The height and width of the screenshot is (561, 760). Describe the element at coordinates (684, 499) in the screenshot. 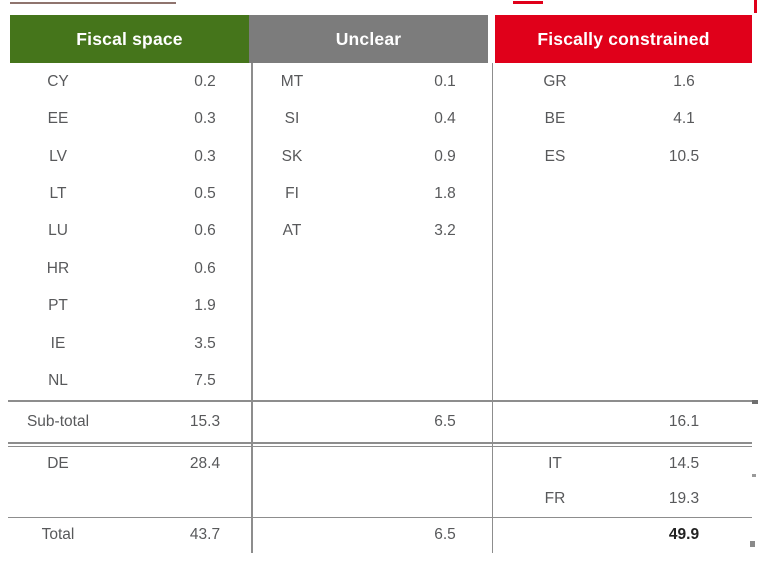

I see `country-value: 19.3` at that location.